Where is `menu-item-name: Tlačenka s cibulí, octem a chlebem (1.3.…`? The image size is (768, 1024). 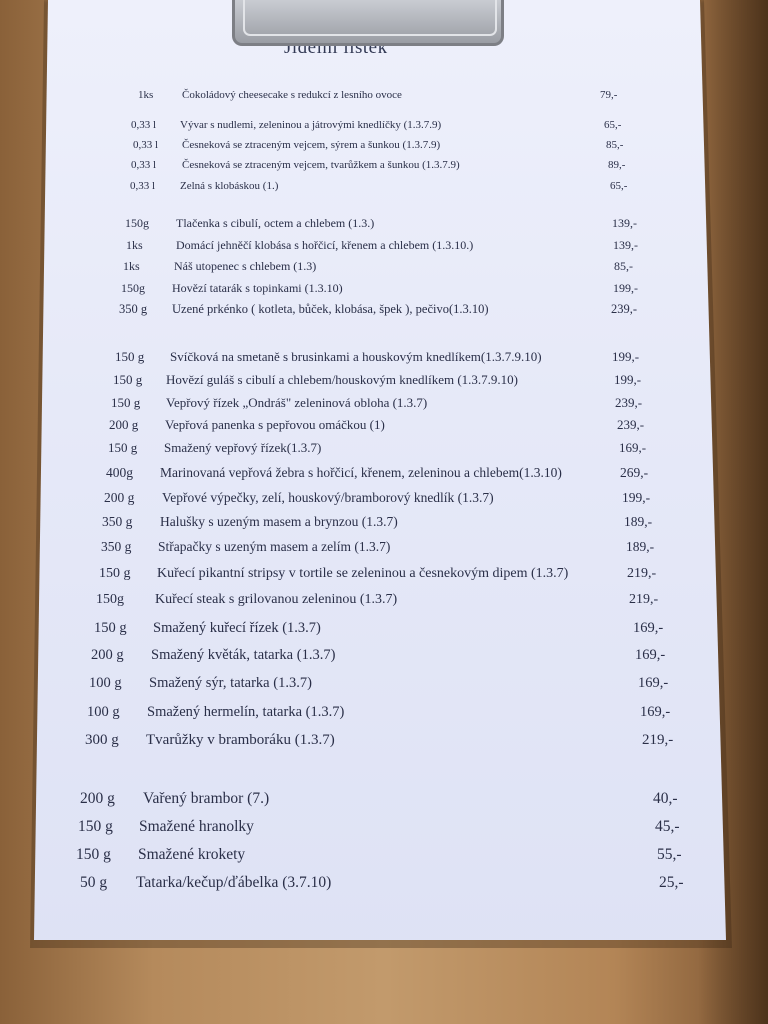 menu-item-name: Tlačenka s cibulí, octem a chlebem (1.3.… is located at coordinates (275, 223).